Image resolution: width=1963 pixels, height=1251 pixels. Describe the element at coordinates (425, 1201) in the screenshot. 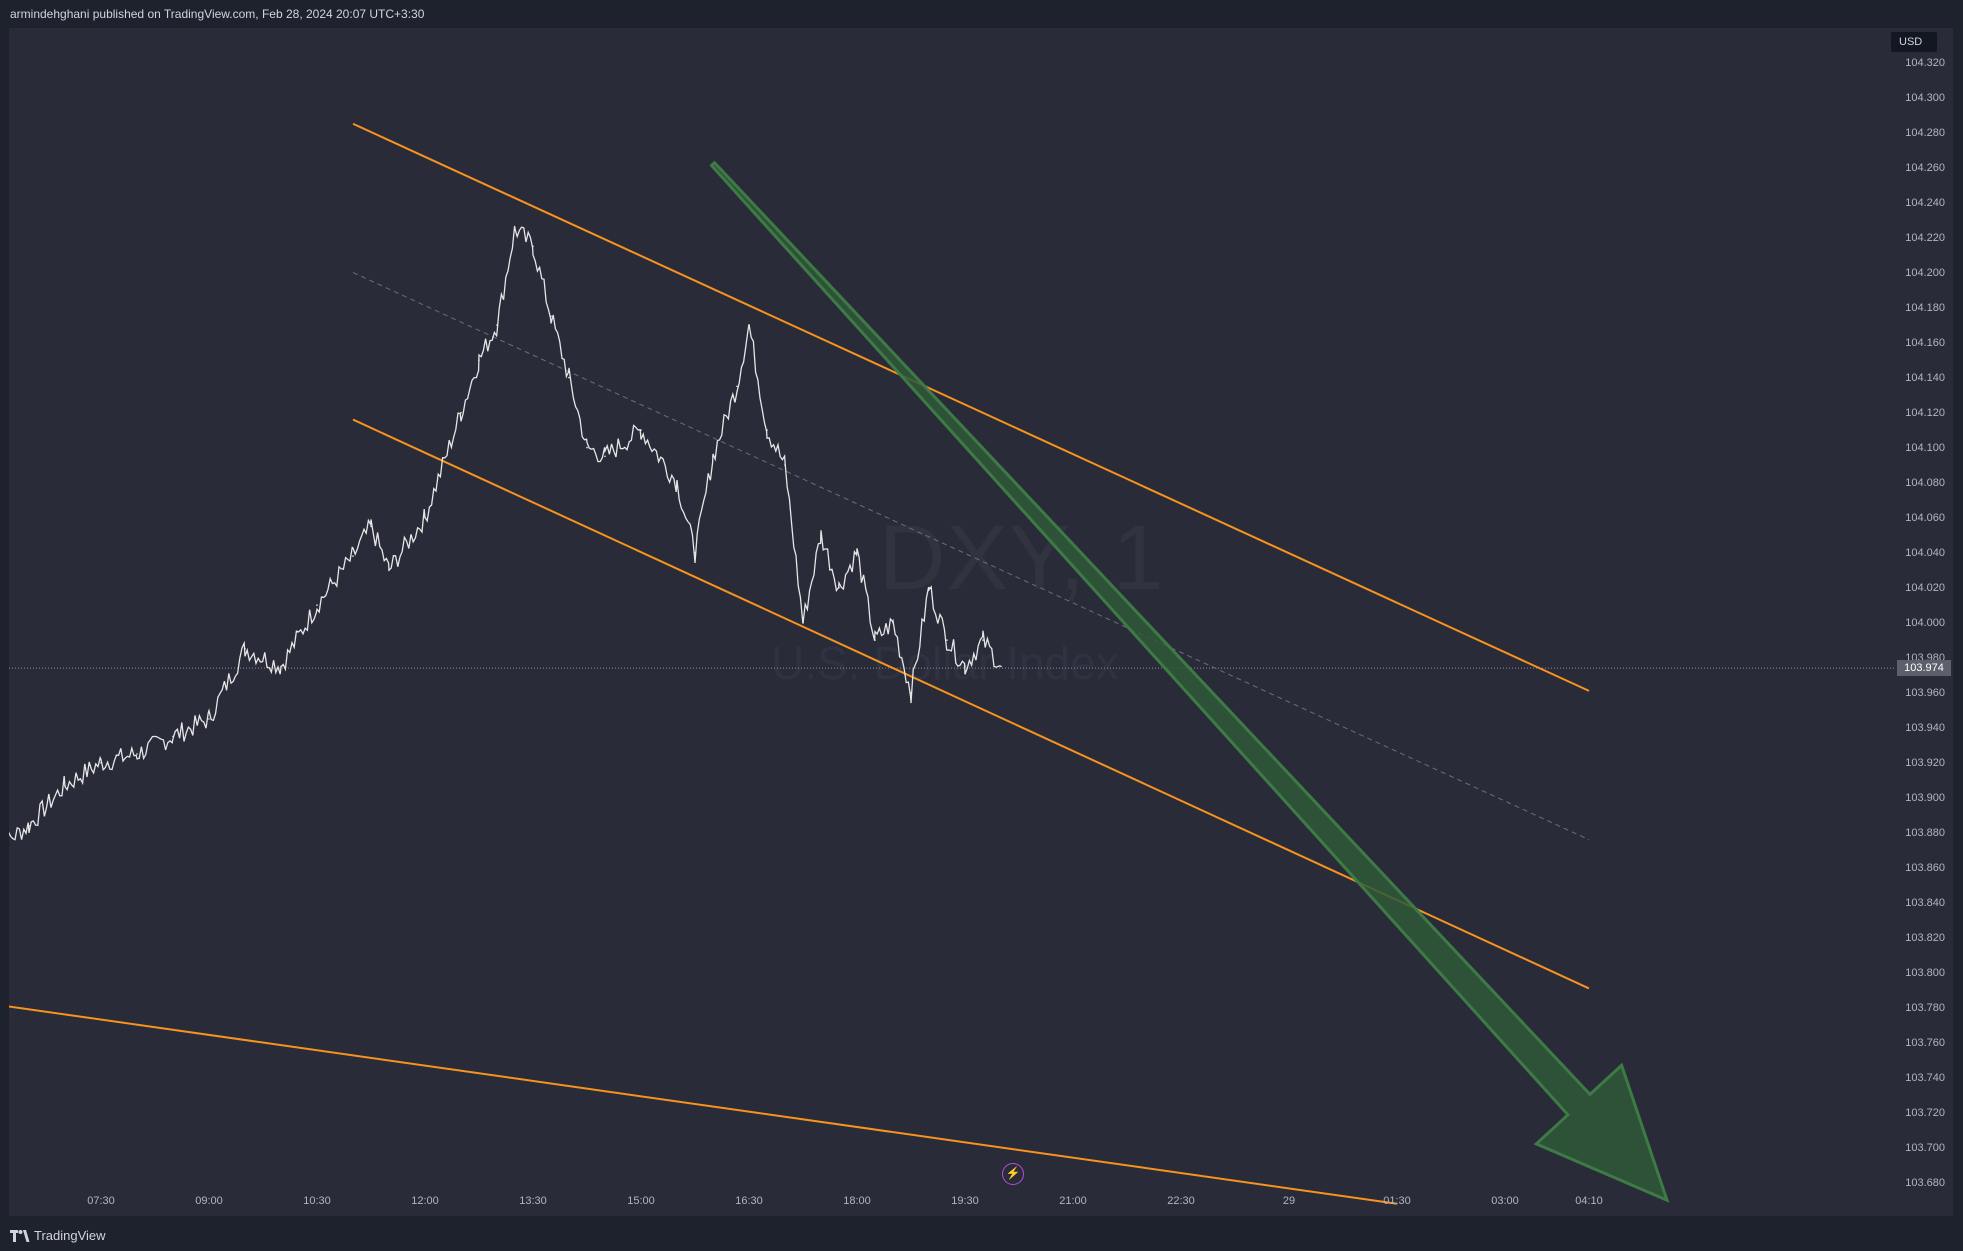

I see `time-tick-label: 12:00` at that location.